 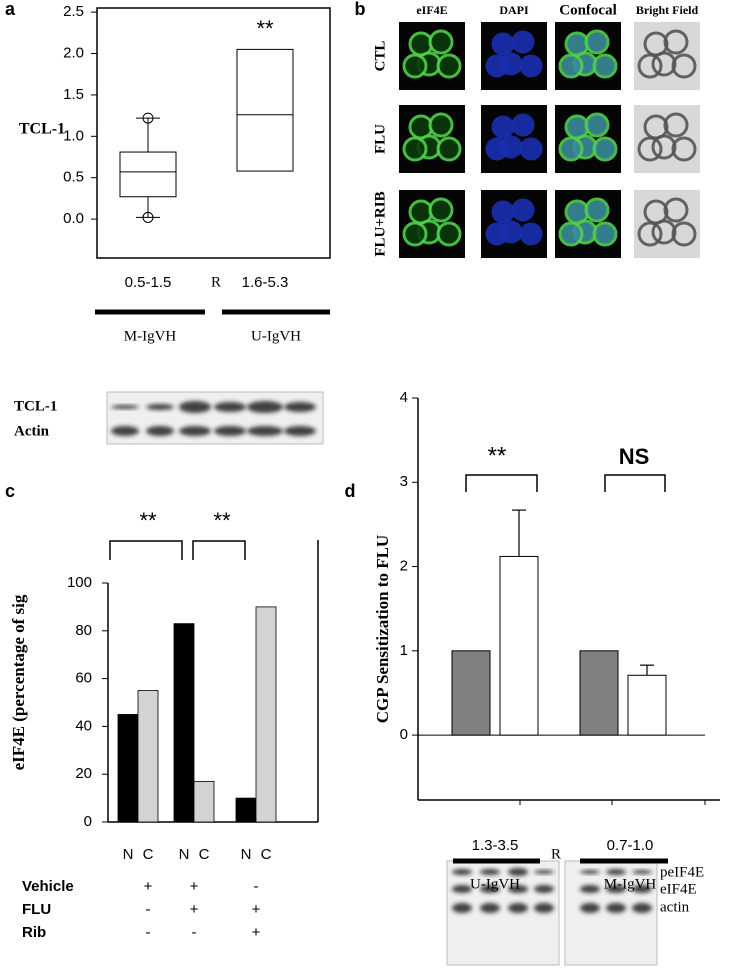 What do you see at coordinates (32, 431) in the screenshot?
I see `blot-label: Actin` at bounding box center [32, 431].